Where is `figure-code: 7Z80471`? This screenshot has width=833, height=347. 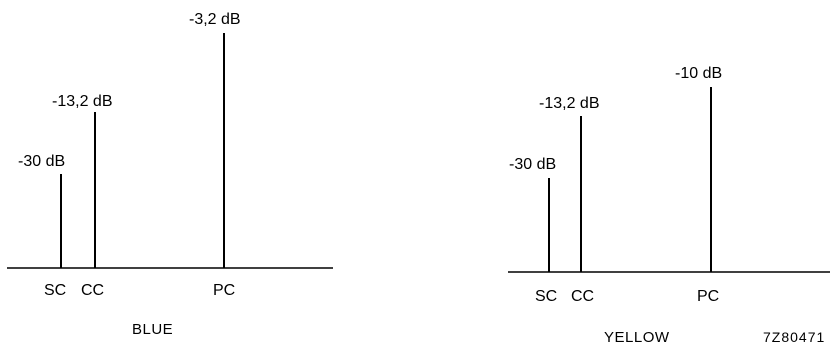 figure-code: 7Z80471 is located at coordinates (794, 337).